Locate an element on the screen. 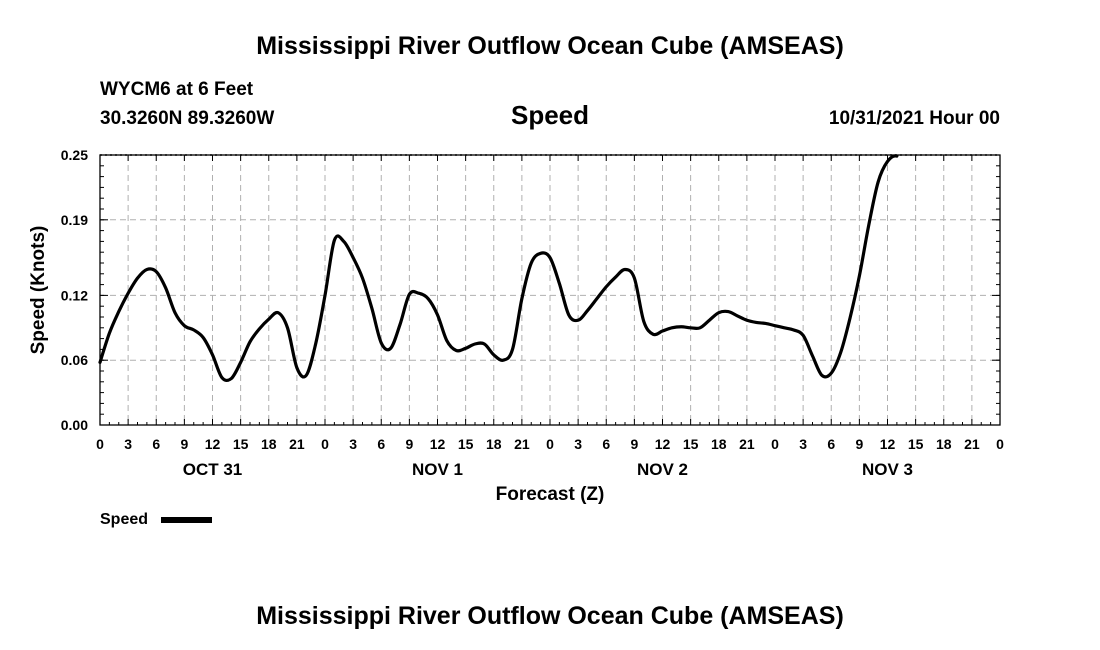 The height and width of the screenshot is (650, 1100). y-tick-labels: 0.00 0.06 0.12 0.19 0.25 is located at coordinates (74, 290).